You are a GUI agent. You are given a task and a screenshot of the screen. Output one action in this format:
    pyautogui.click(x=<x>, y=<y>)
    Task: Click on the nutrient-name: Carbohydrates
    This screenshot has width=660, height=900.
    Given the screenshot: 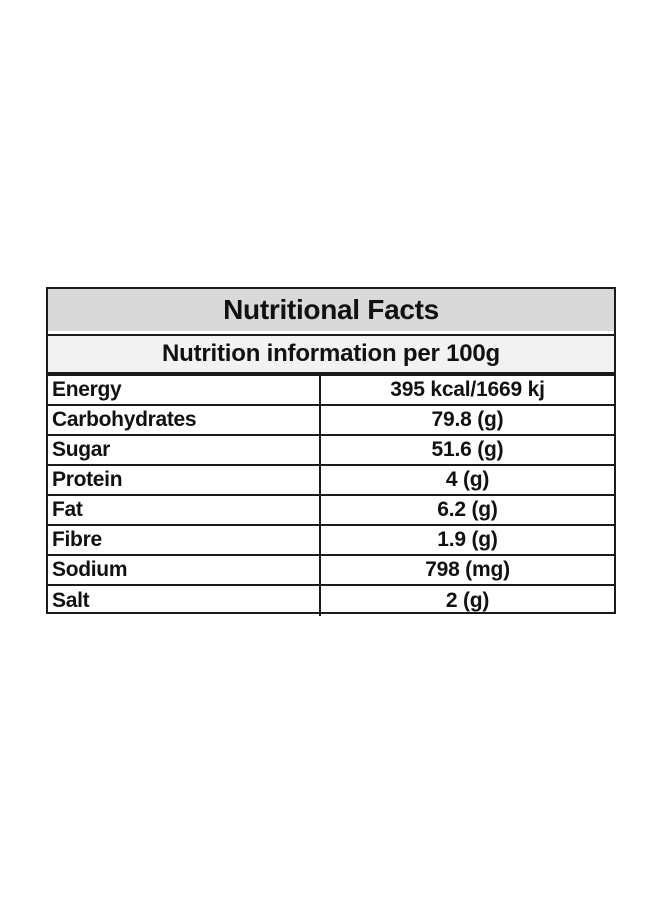 What is the action you would take?
    pyautogui.click(x=184, y=420)
    